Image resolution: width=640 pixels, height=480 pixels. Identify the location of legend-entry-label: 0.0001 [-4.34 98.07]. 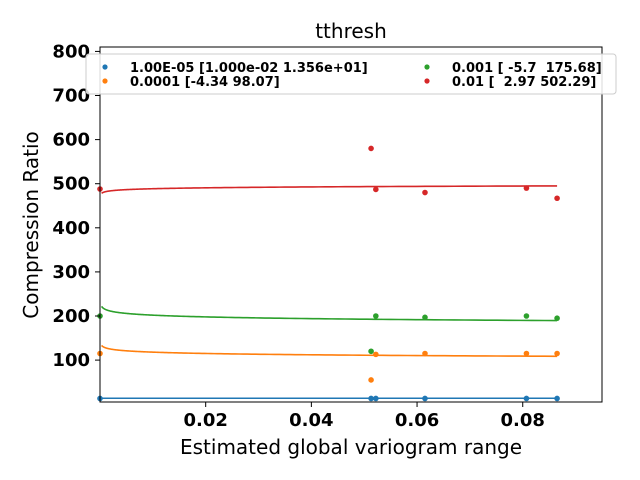
(205, 82).